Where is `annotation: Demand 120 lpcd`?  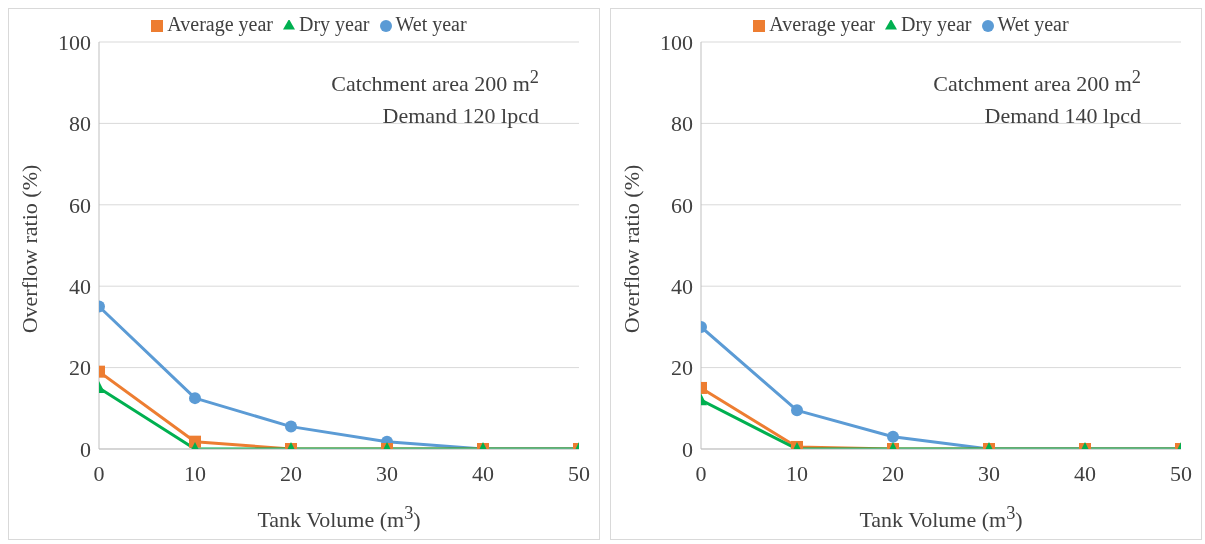 annotation: Demand 120 lpcd is located at coordinates (460, 116).